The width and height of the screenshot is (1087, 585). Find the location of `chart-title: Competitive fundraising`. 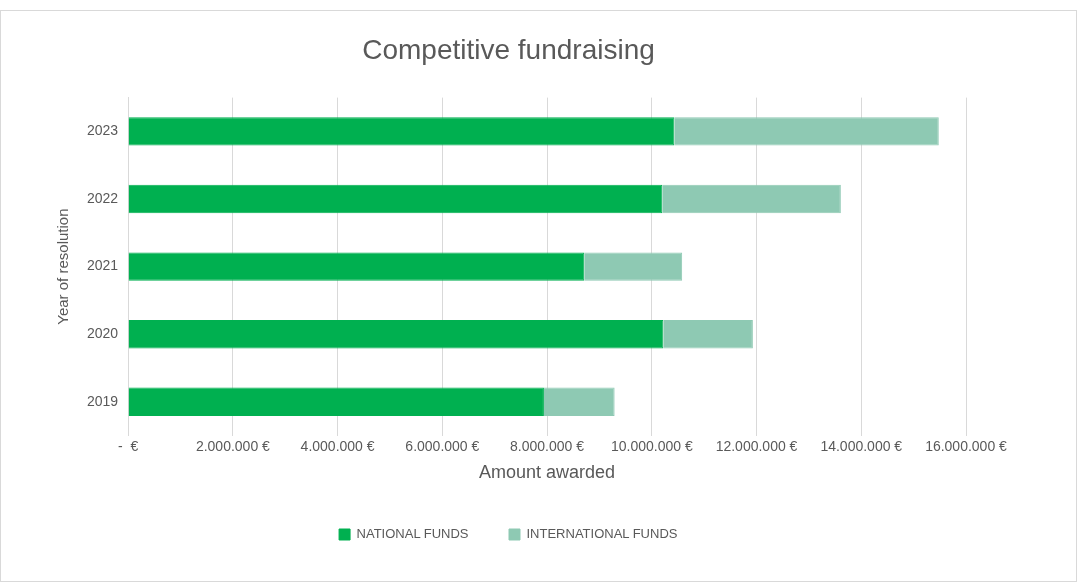

chart-title: Competitive fundraising is located at coordinates (508, 49).